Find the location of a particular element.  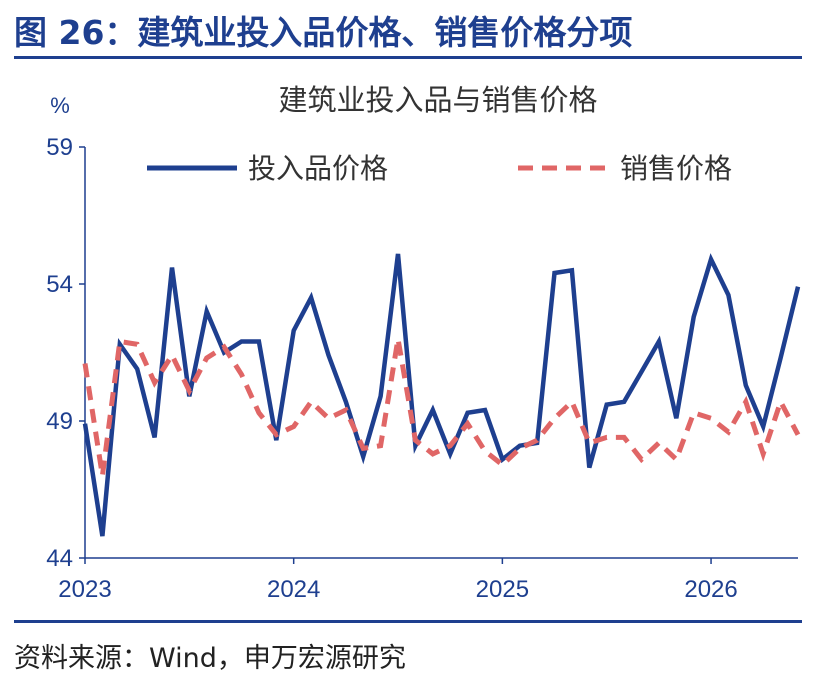

legend: 投入品价格 销售价格 is located at coordinates (439, 168).